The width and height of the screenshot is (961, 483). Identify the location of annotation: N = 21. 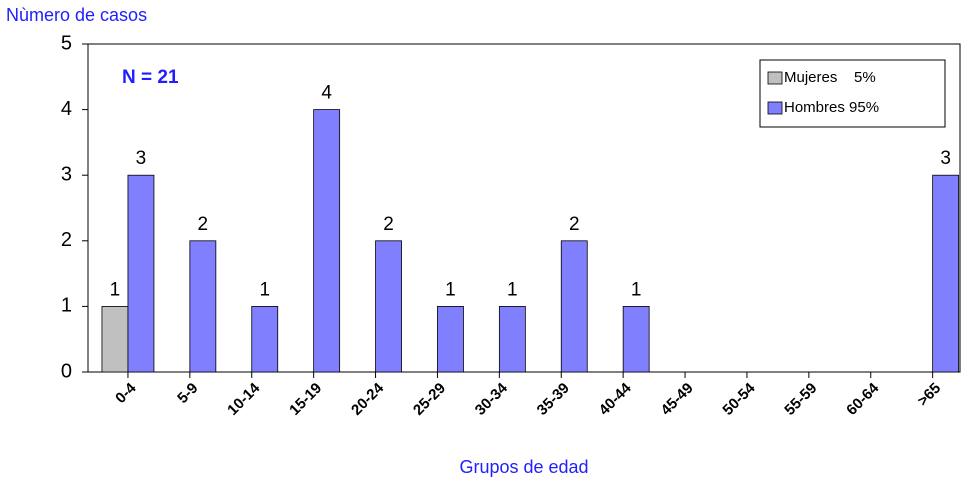
(150, 77).